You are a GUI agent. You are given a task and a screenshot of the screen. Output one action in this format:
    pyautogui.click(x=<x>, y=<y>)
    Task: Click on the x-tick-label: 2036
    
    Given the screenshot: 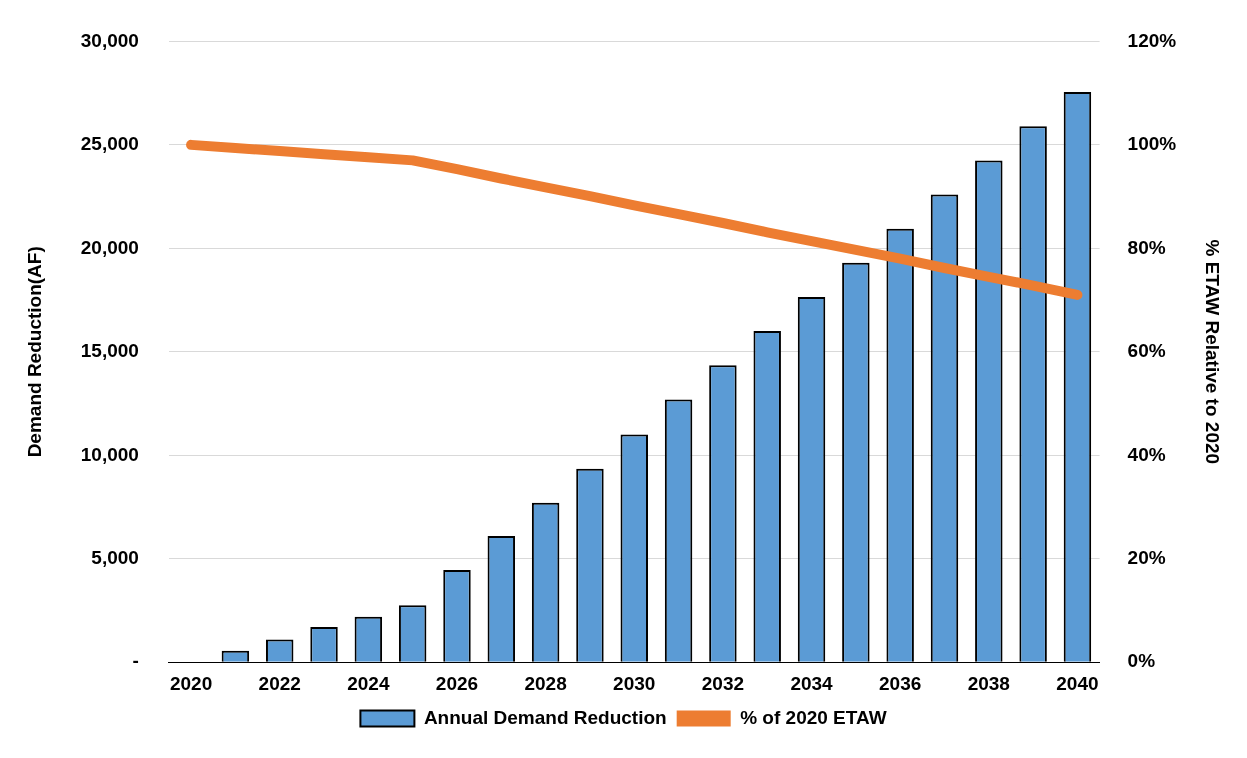 What is the action you would take?
    pyautogui.click(x=900, y=683)
    